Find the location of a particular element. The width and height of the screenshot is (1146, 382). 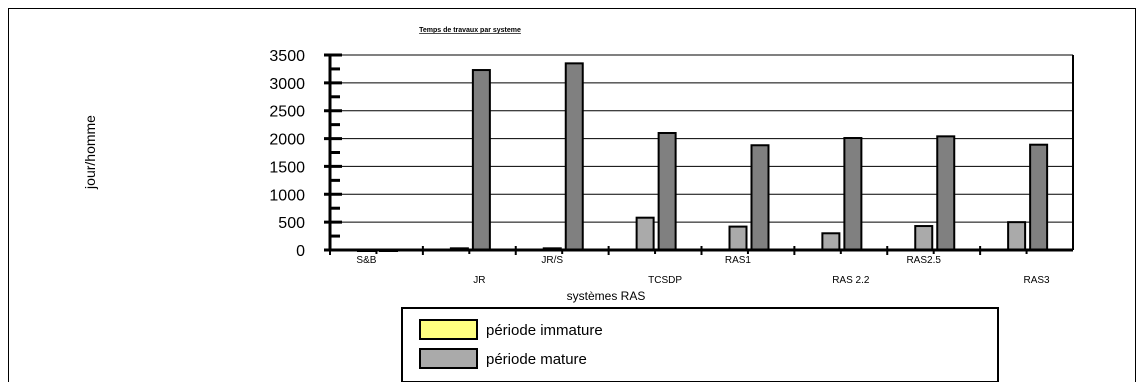

chart-title: Temps de travaux par systeme is located at coordinates (470, 30).